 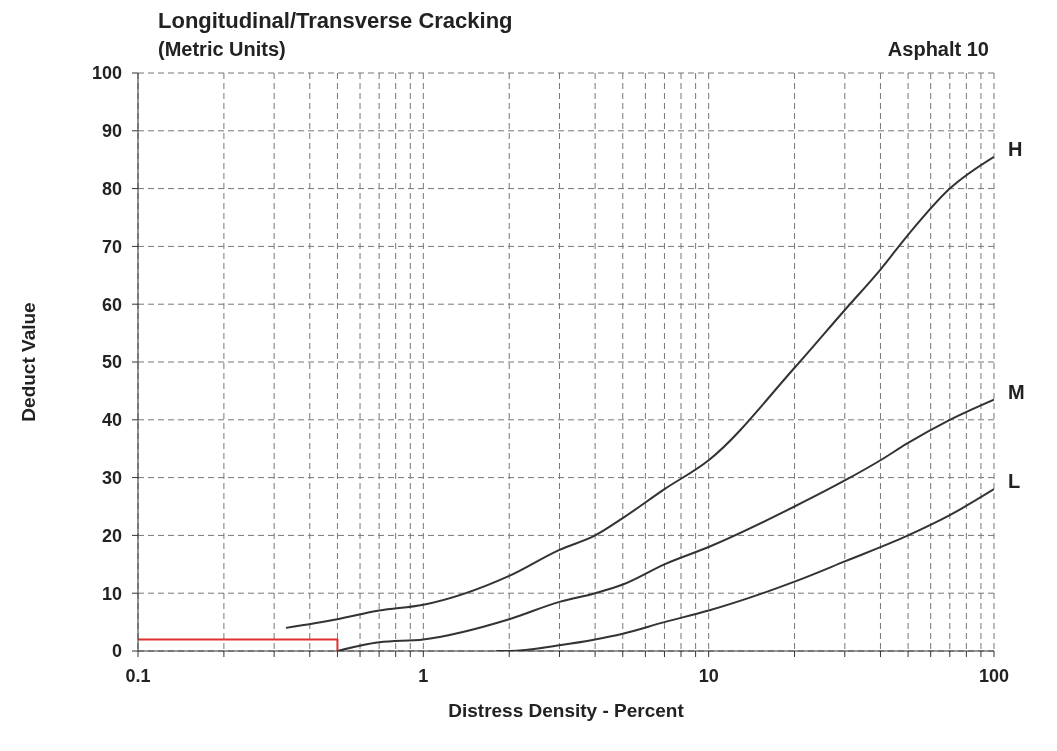 I want to click on y-tick-label: 50, so click(x=111, y=362).